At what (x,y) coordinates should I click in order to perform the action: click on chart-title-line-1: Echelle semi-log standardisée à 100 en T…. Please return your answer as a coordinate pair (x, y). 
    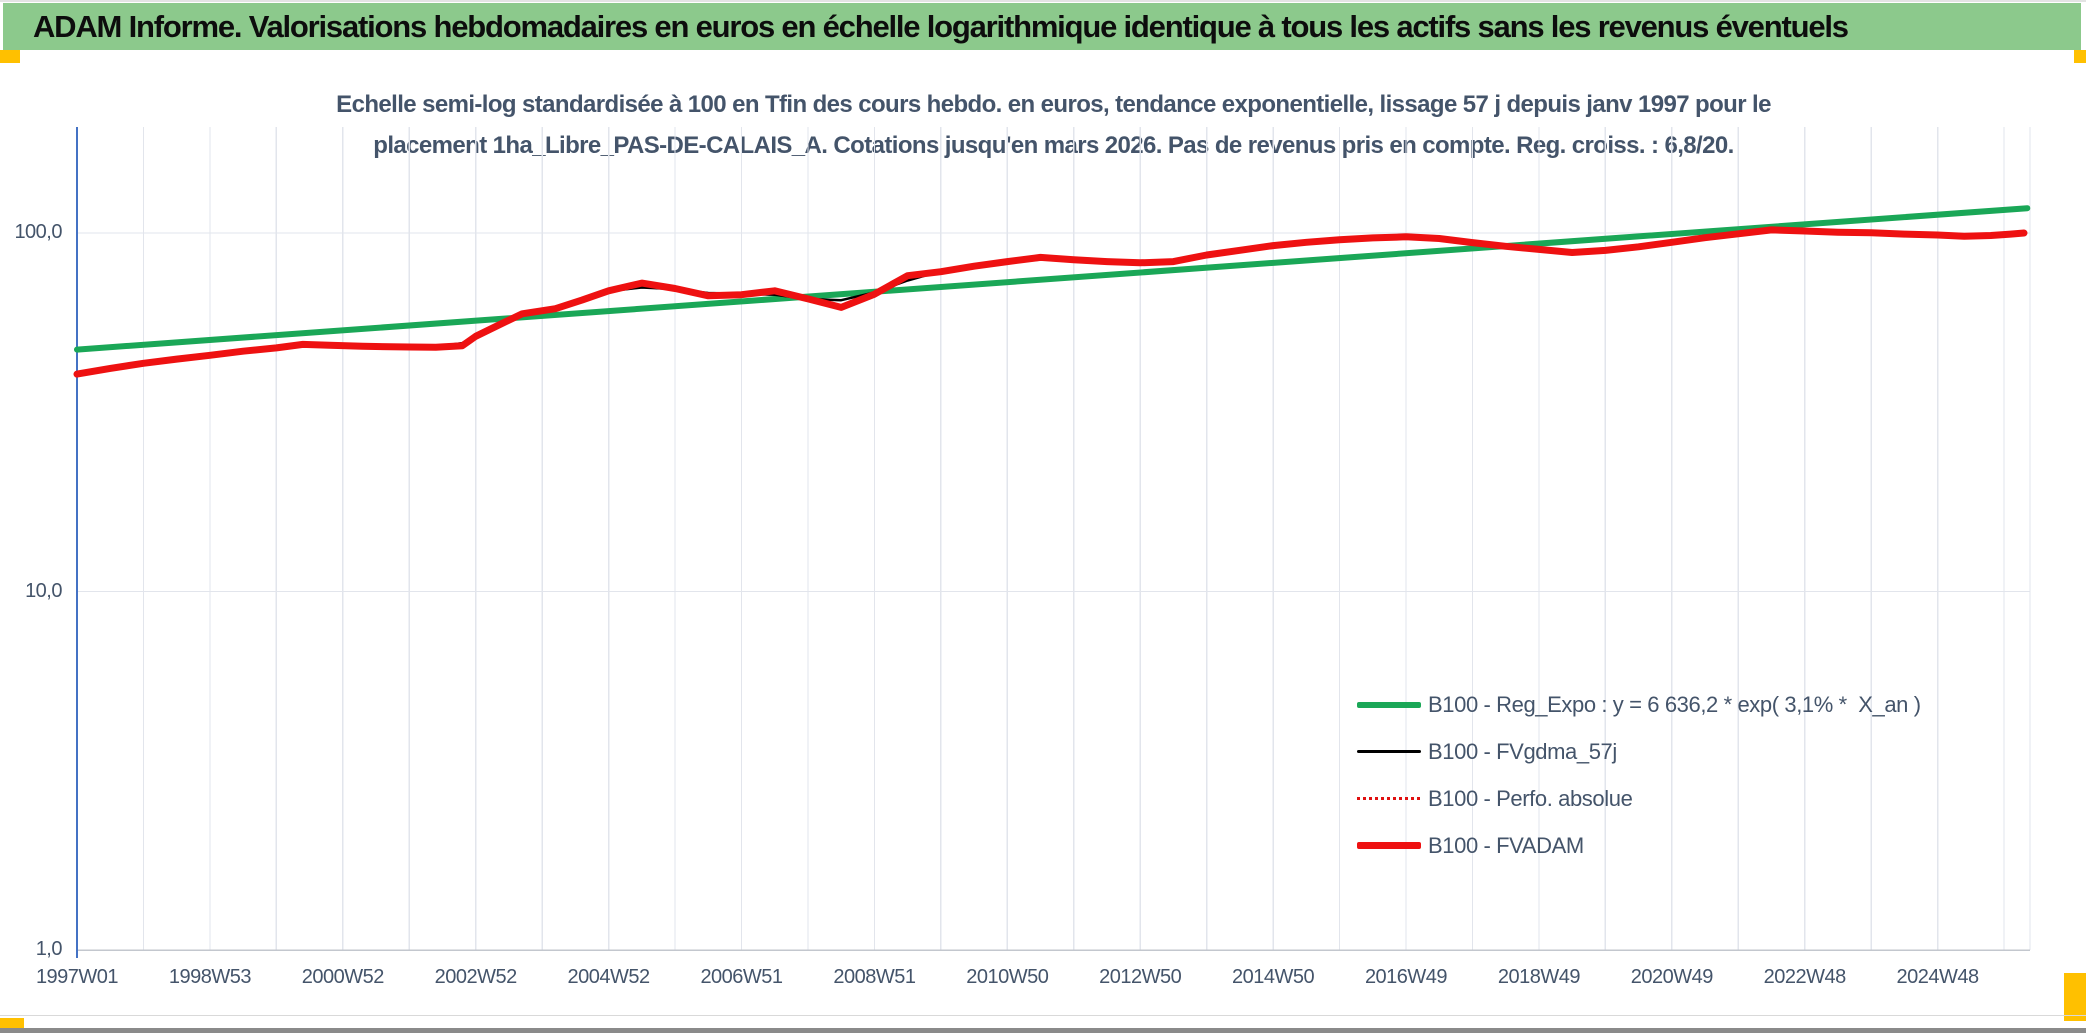
    Looking at the image, I should click on (1053, 104).